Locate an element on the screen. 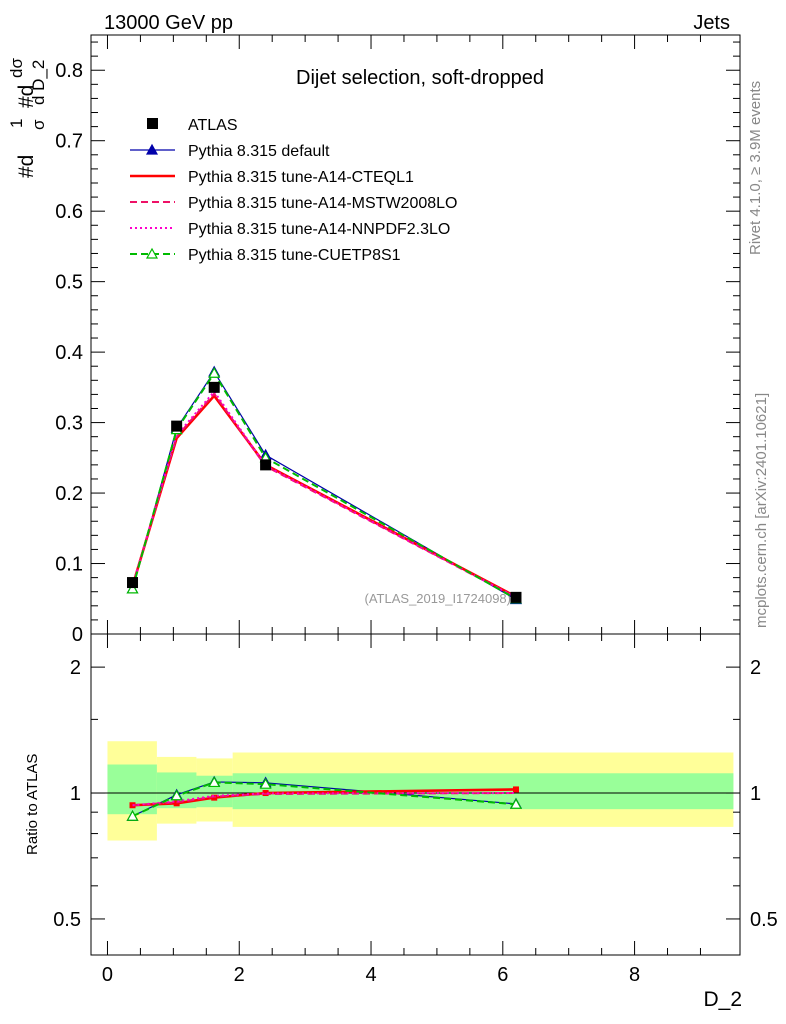 This screenshot has height=1024, width=786. ratio-y-tick-label-right: 2 is located at coordinates (755, 668).